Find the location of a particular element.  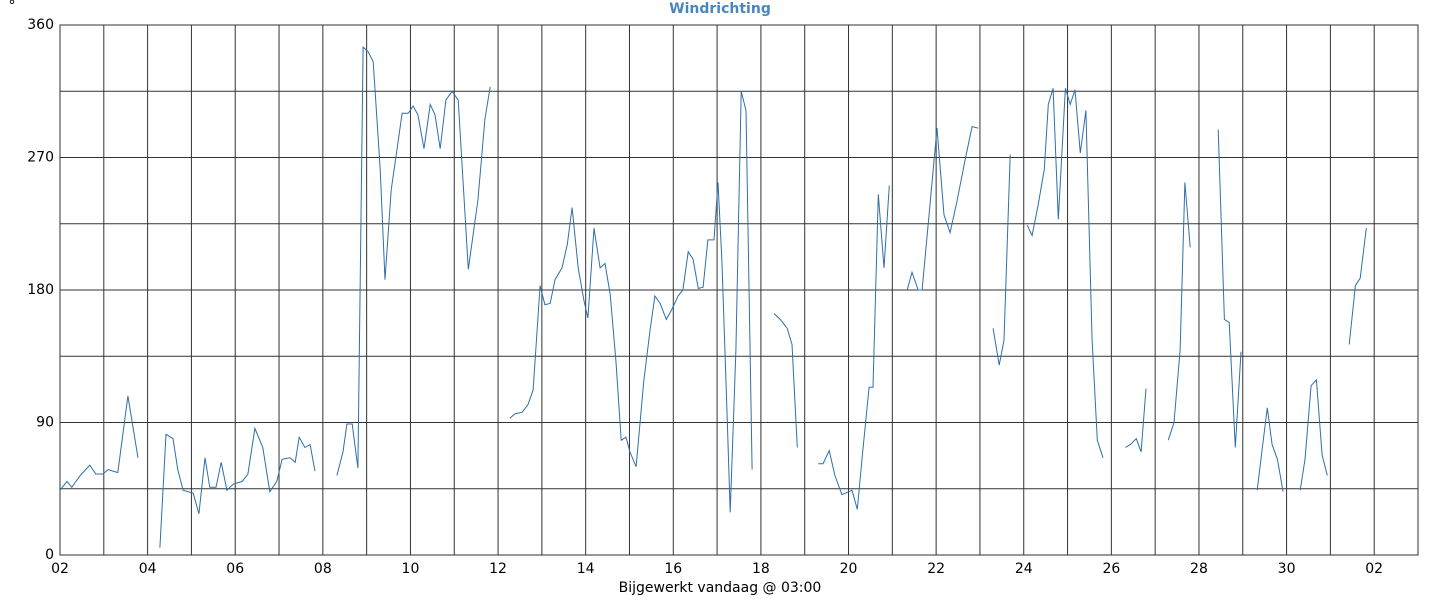

chart-title: Windrichting is located at coordinates (720, 9).